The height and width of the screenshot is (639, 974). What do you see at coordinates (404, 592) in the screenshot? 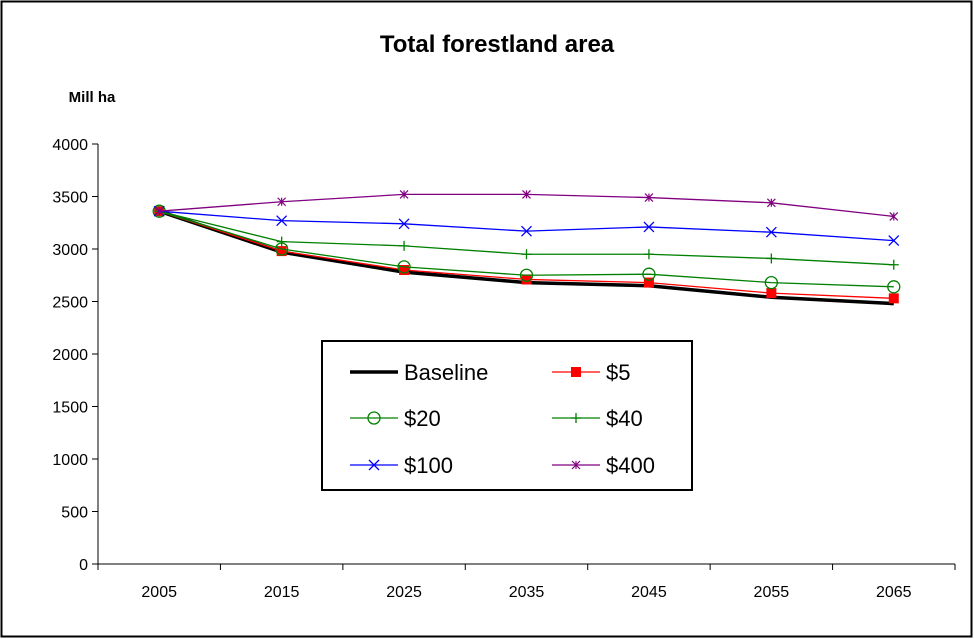
I see `x-tick-label: 2025` at bounding box center [404, 592].